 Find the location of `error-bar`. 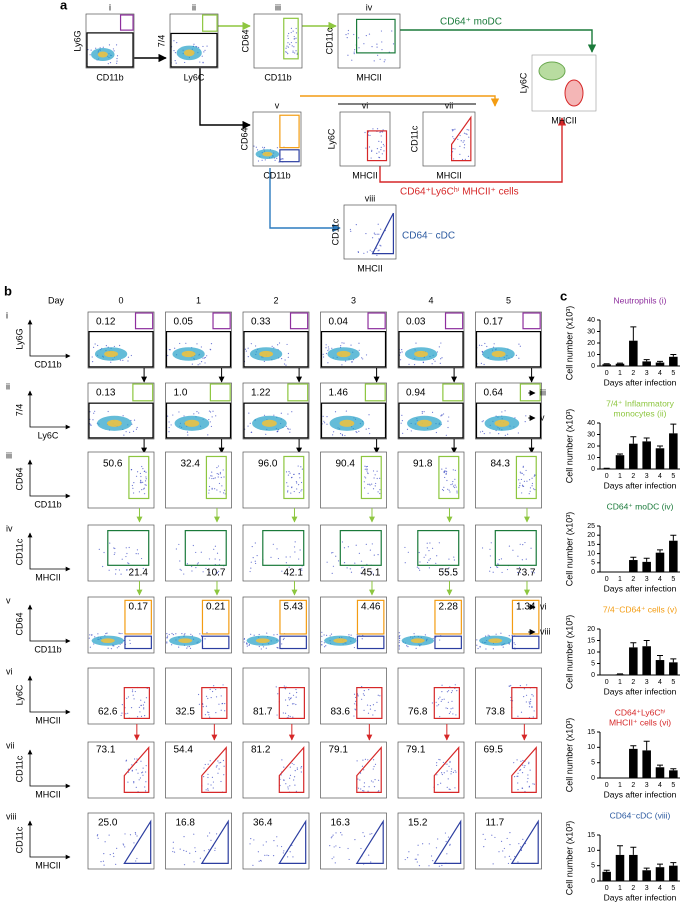

error-bar is located at coordinates (660, 657).